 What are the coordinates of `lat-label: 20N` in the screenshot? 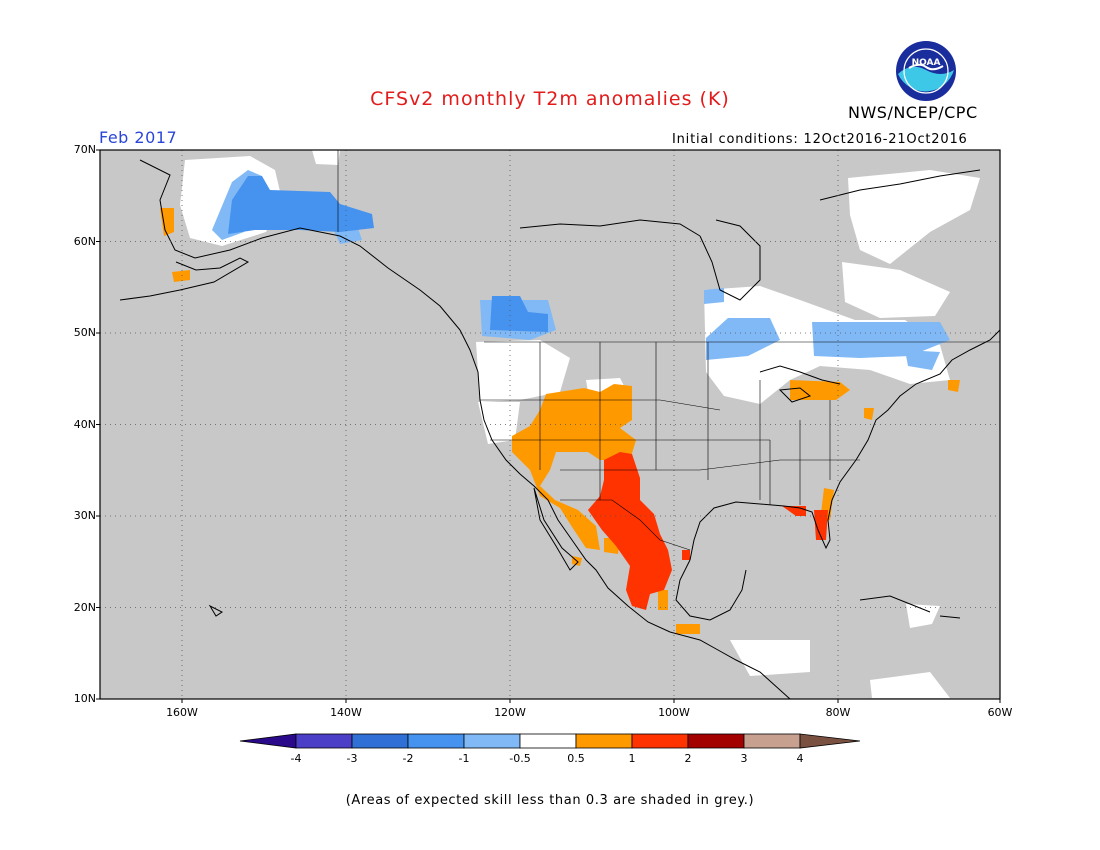 It's located at (84, 607).